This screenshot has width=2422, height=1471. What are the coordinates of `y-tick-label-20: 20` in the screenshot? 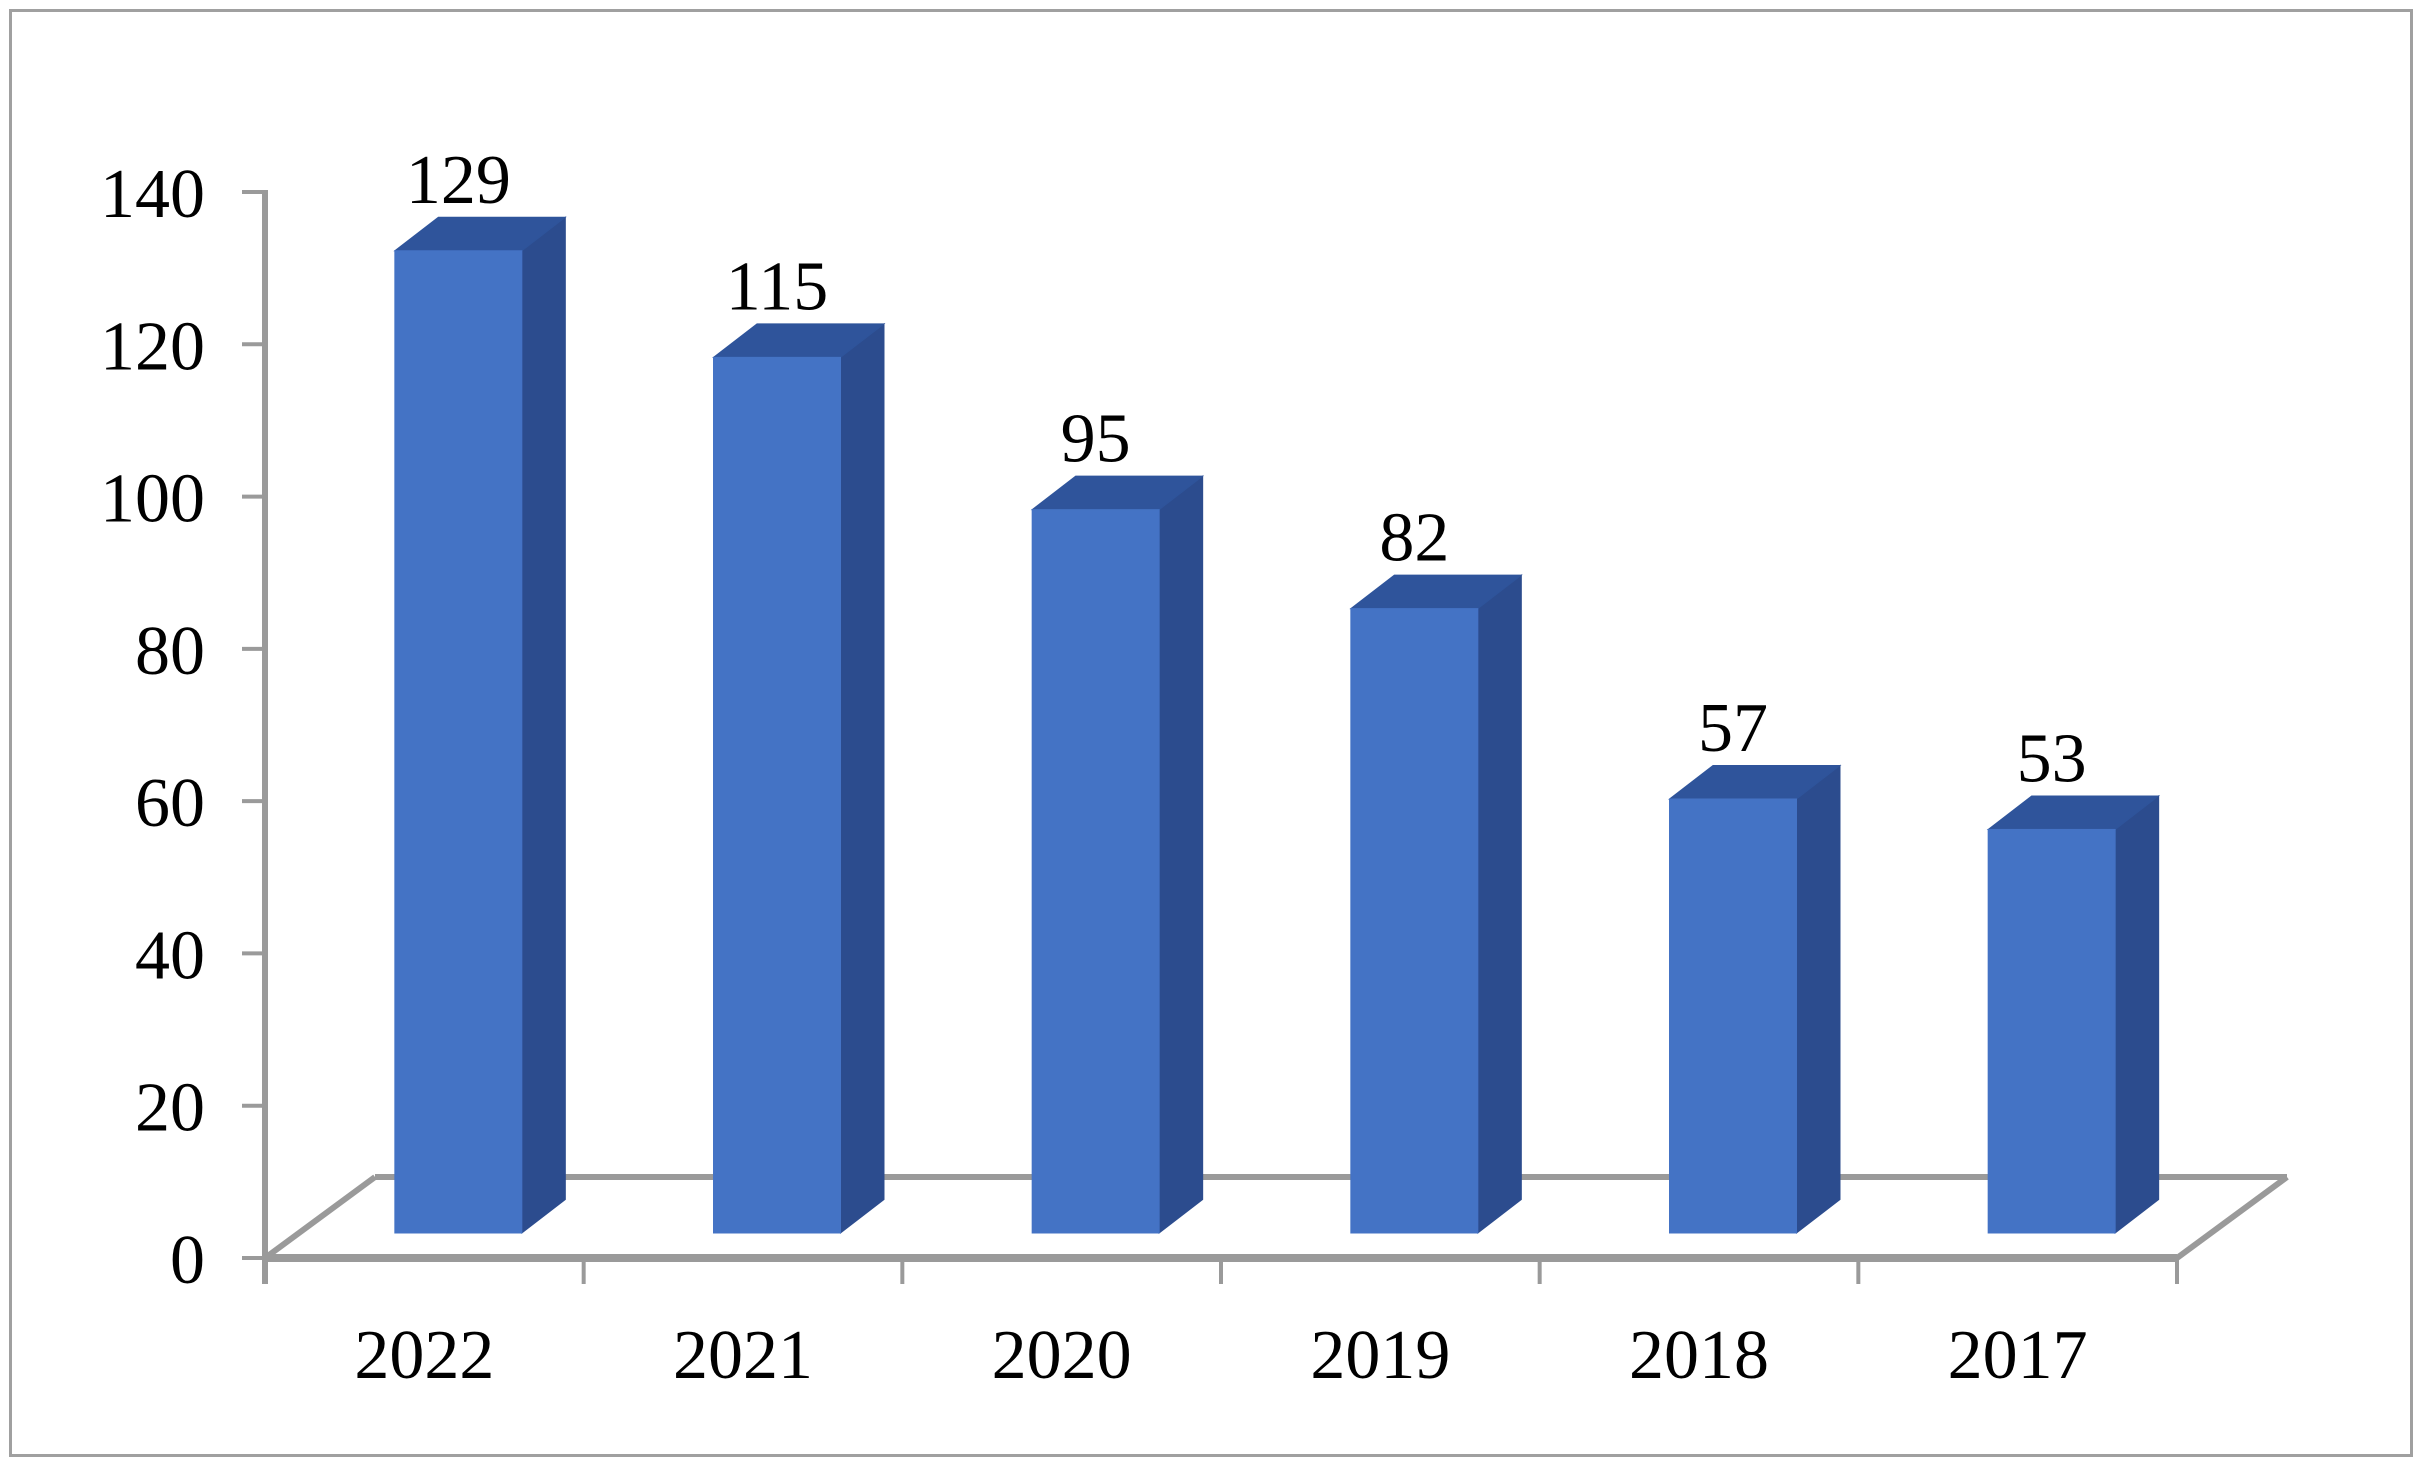 It's located at (170, 1108).